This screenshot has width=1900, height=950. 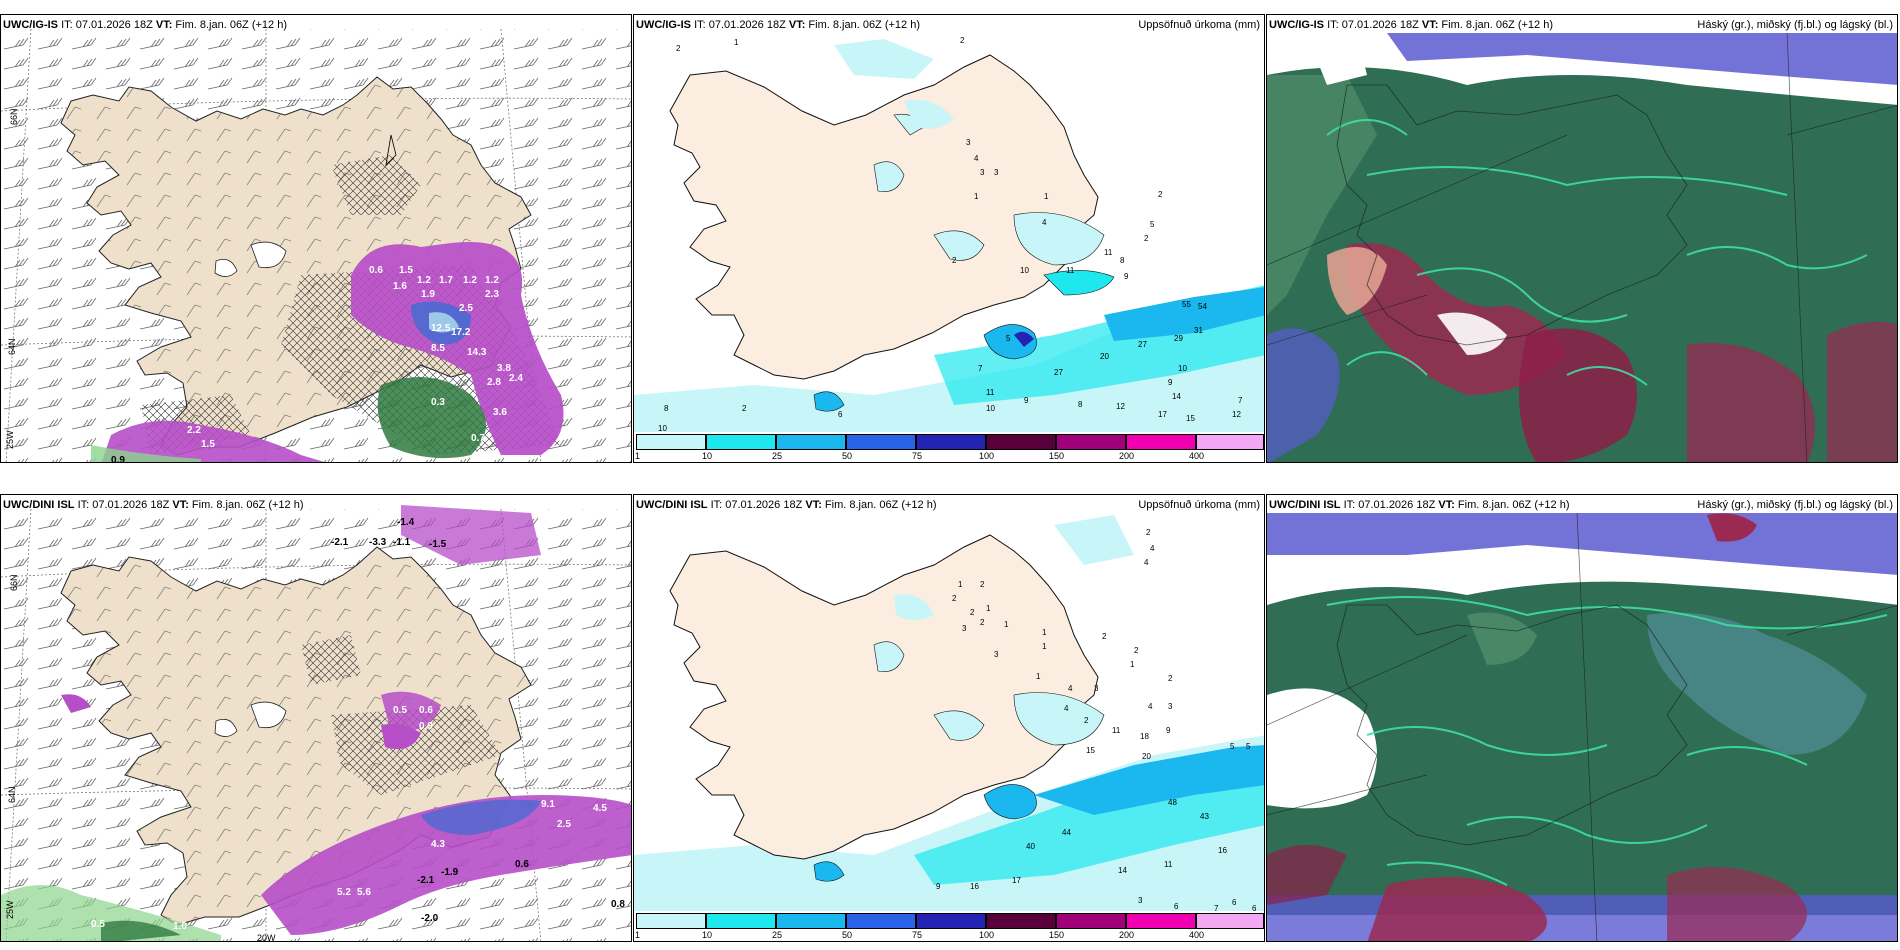 I want to click on precip-label: 14.3, so click(x=477, y=352).